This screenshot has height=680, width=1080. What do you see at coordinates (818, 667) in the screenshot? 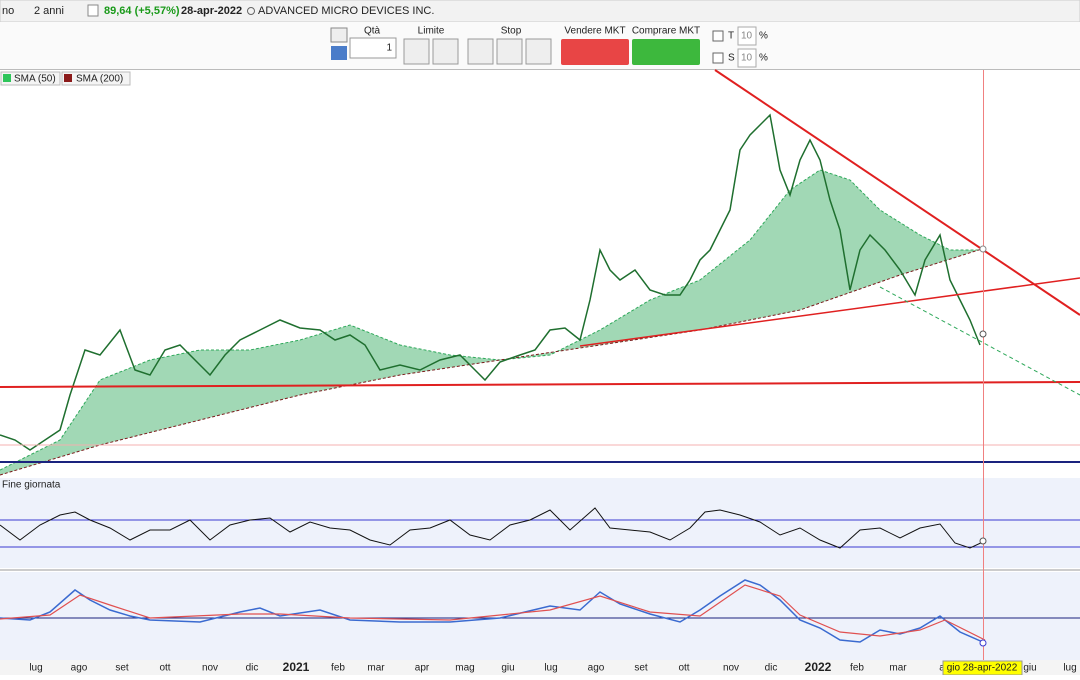
I see `x-tick-label: 2022` at bounding box center [818, 667].